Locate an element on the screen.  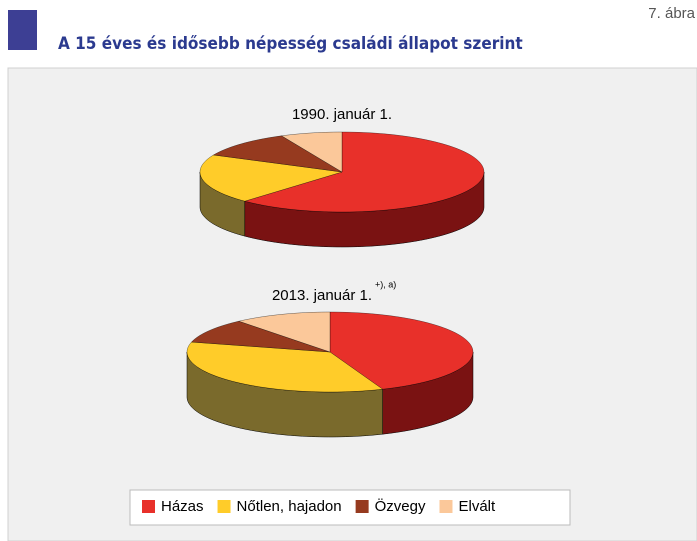
pie-note: +), a) is located at coordinates (385, 284).